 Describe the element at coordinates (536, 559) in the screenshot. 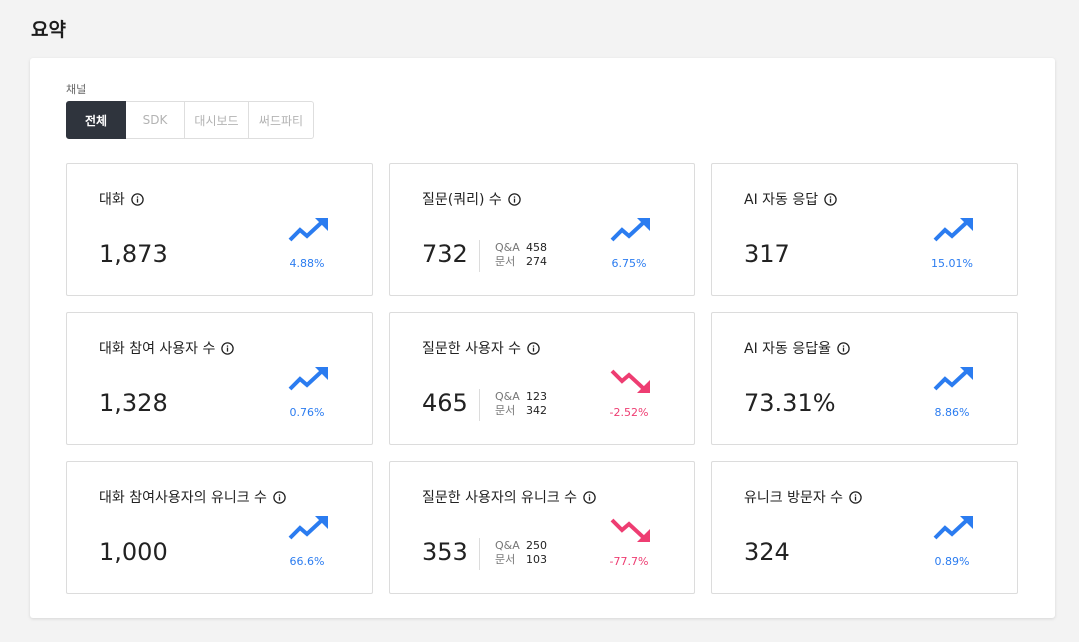

I see `breakdown-value: 103` at that location.